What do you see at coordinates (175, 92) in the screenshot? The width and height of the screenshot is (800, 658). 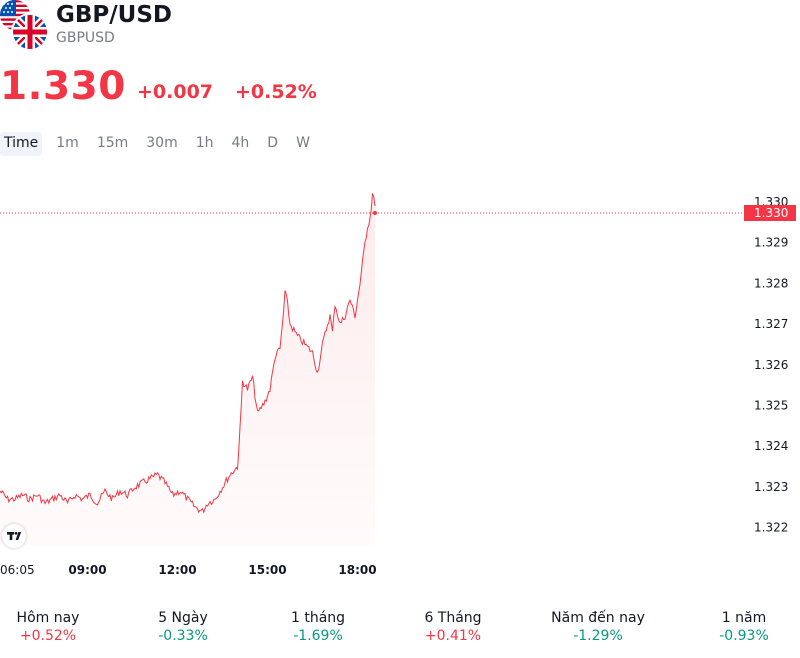 I see `price-change: +0.007` at bounding box center [175, 92].